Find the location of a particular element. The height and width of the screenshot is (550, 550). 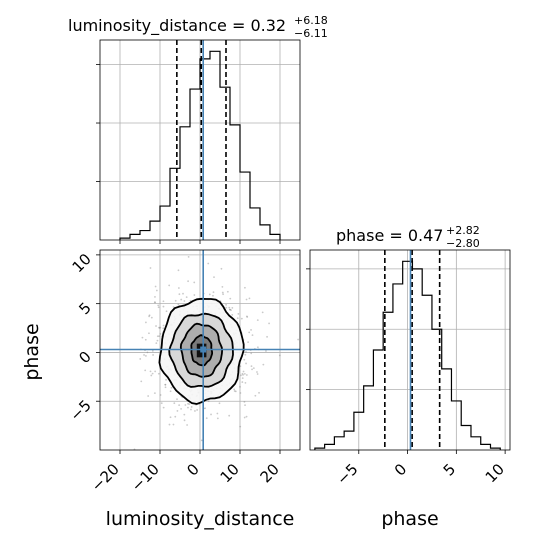

luminosity-distance-lower-error: −6.11 is located at coordinates (311, 33).